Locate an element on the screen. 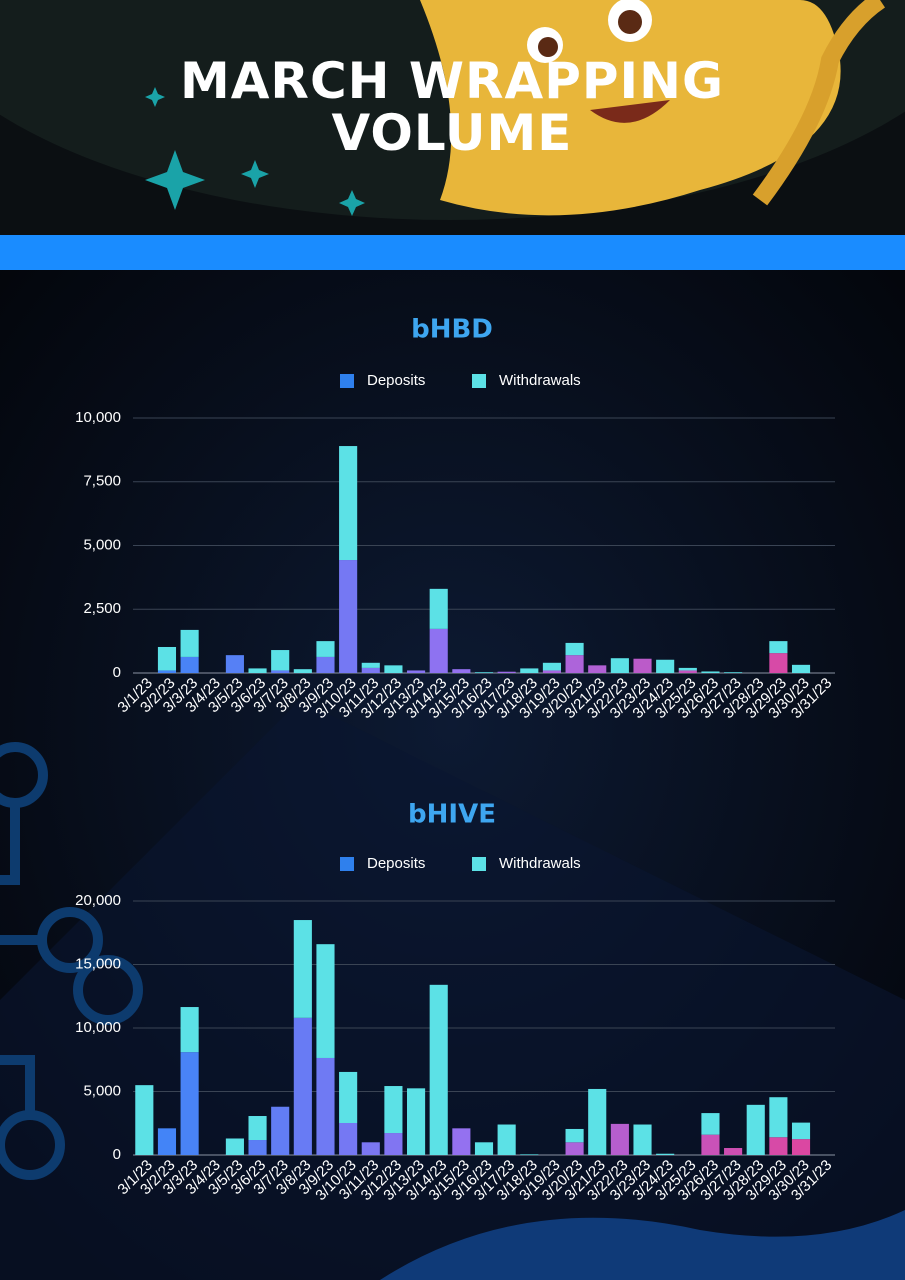  y-tick-label: 15,000 is located at coordinates (98, 963).